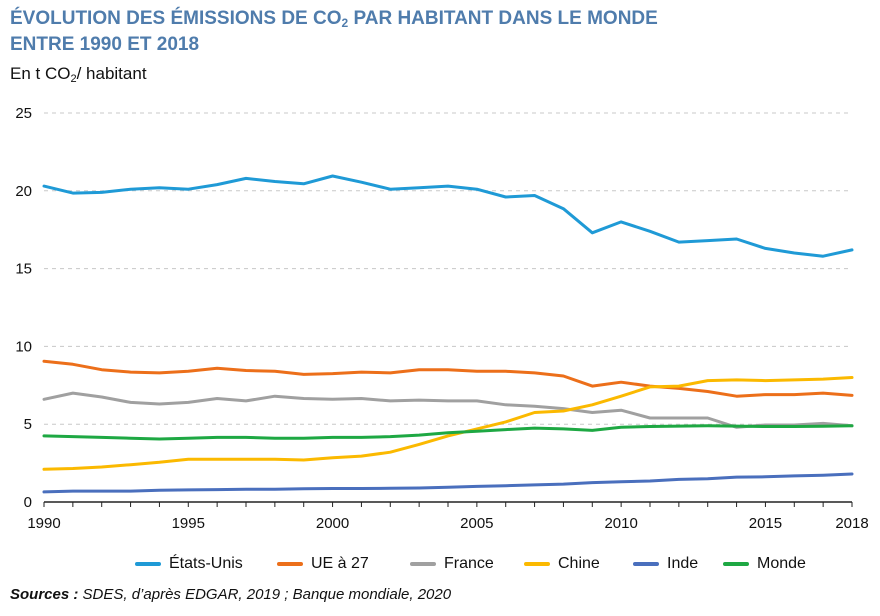  What do you see at coordinates (23, 346) in the screenshot?
I see `y-tick-label-10: 10` at bounding box center [23, 346].